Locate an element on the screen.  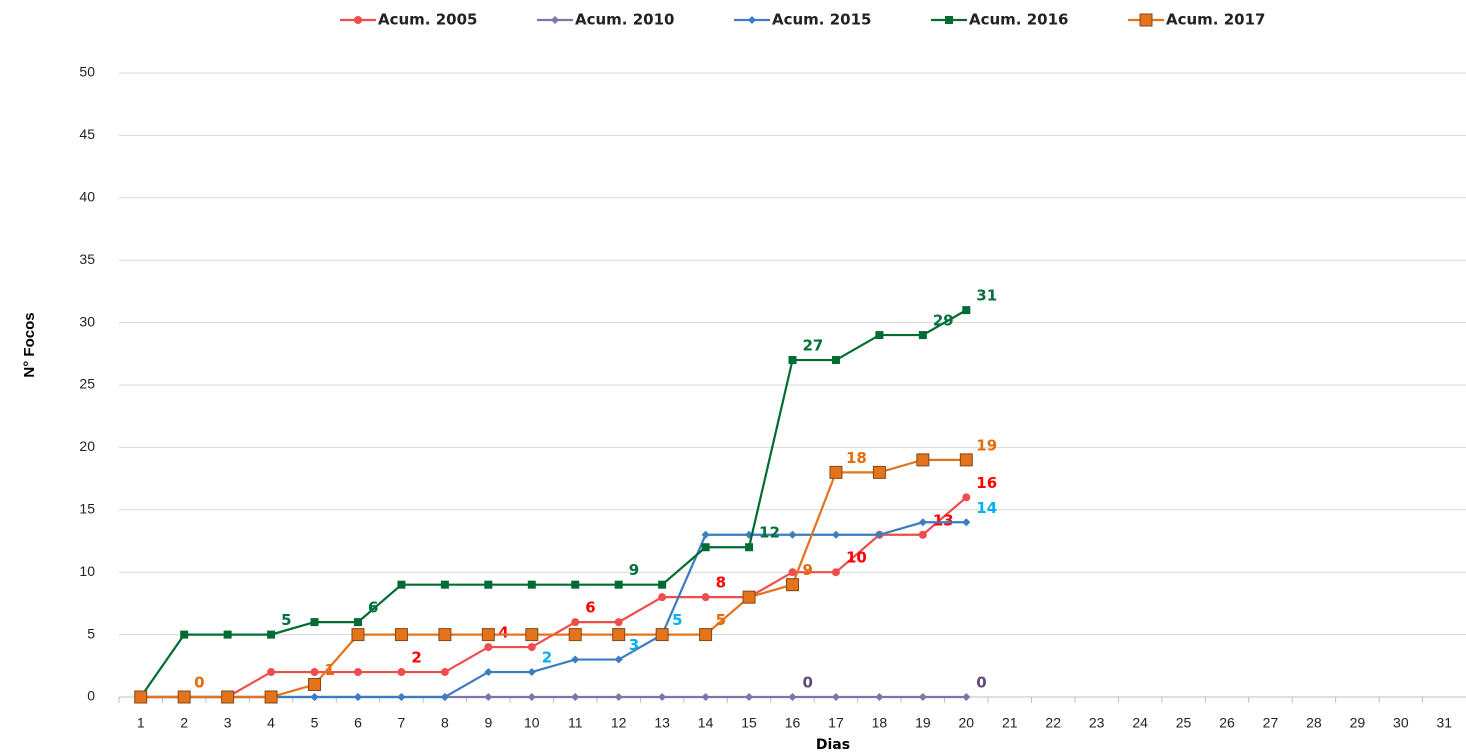
x-tick-label: 24 is located at coordinates (1140, 723).